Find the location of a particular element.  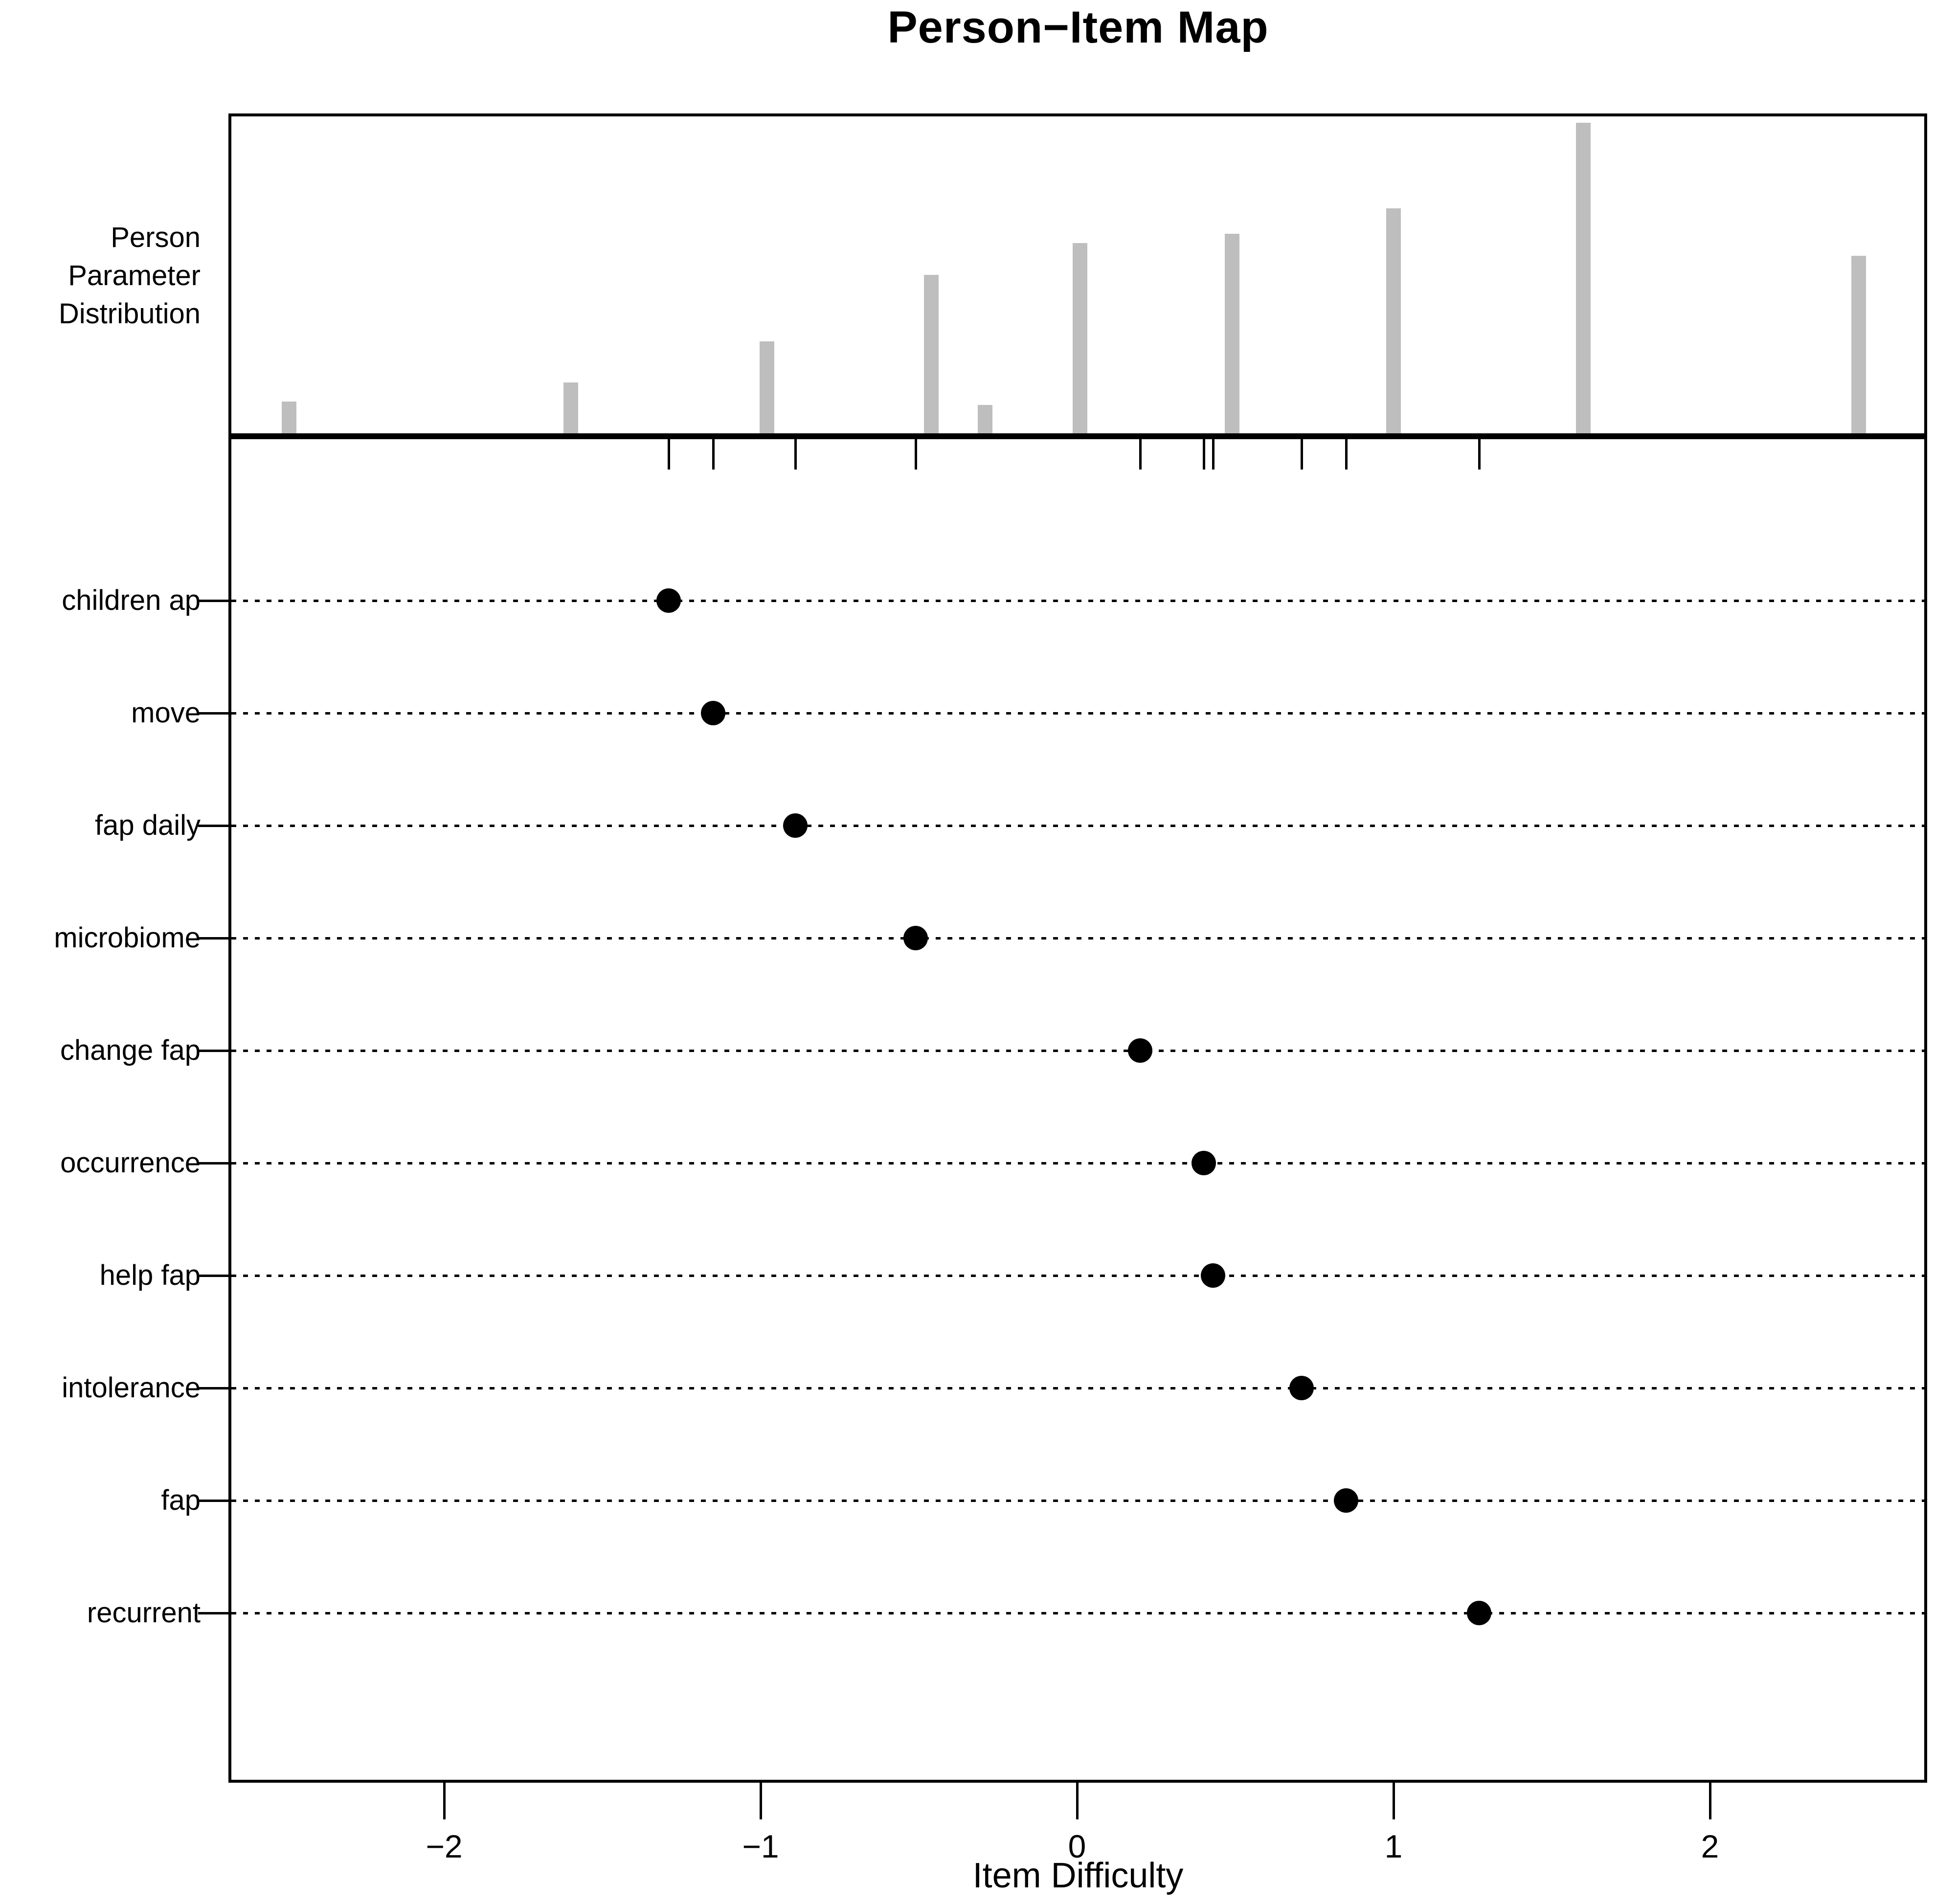

chart-title: Person−Item Map is located at coordinates (1078, 27).